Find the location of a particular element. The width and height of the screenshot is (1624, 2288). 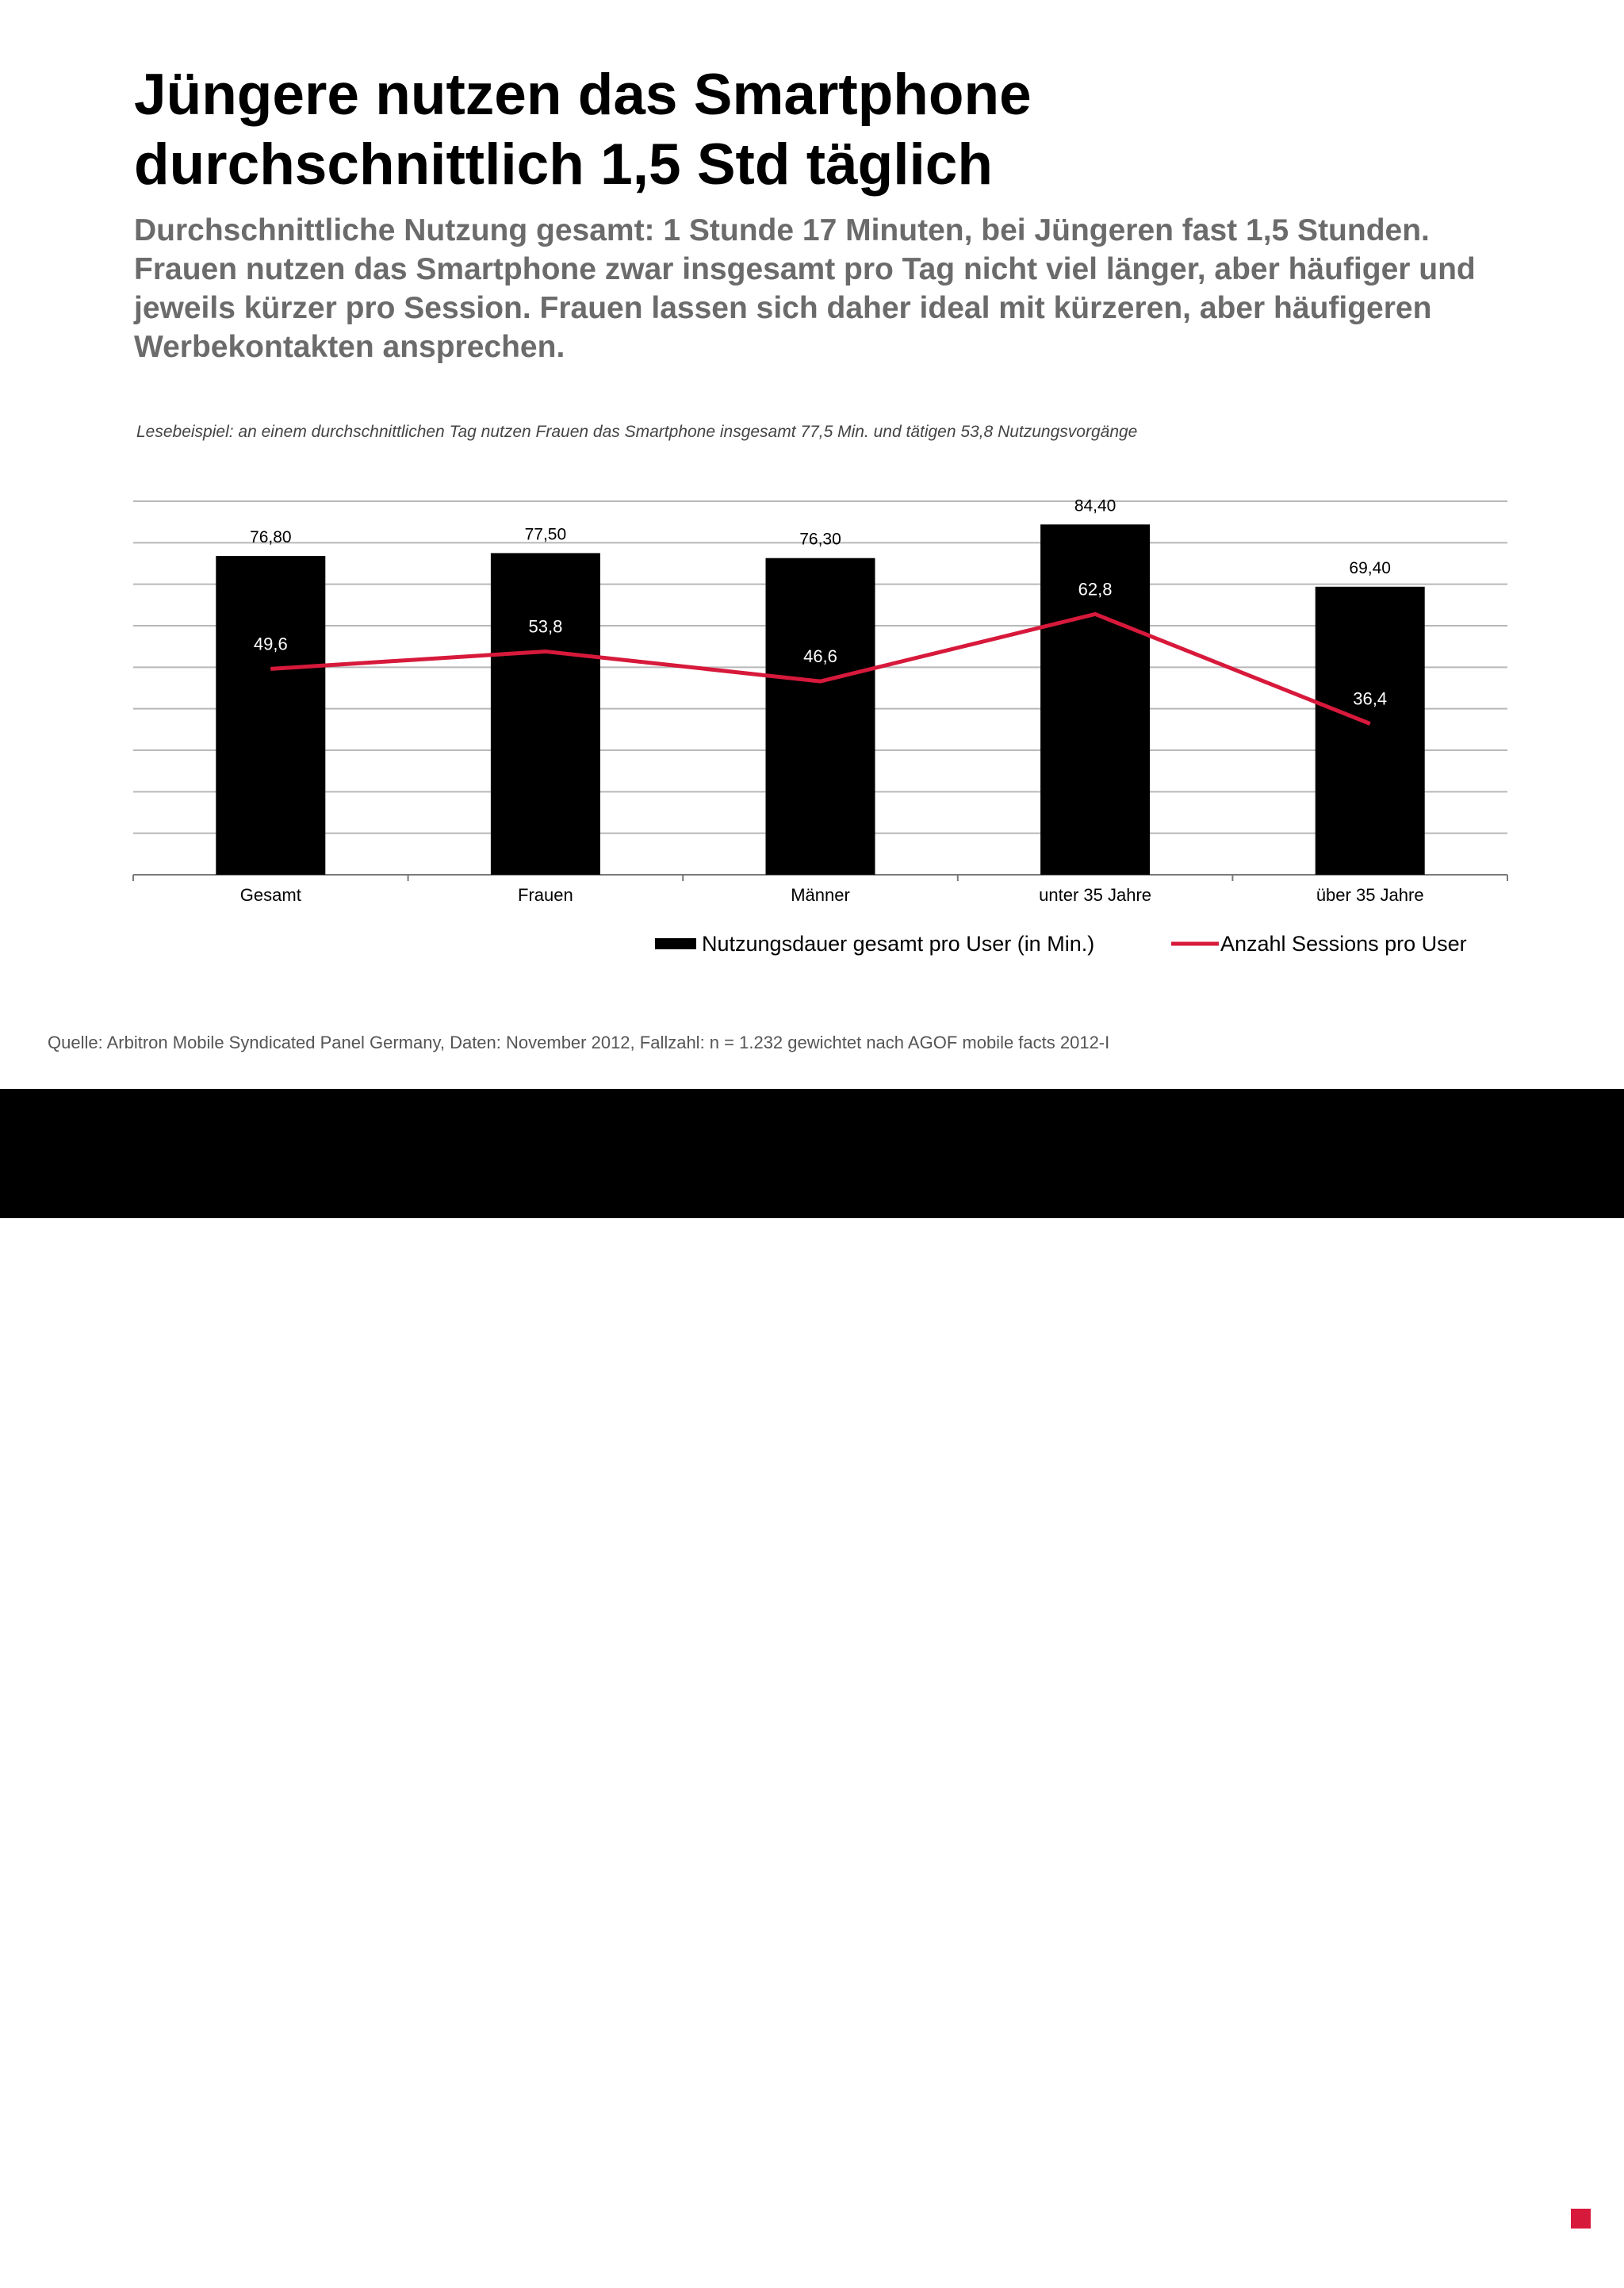

subtitle-line-4: Werbekontakten ansprechen. is located at coordinates (349, 347).